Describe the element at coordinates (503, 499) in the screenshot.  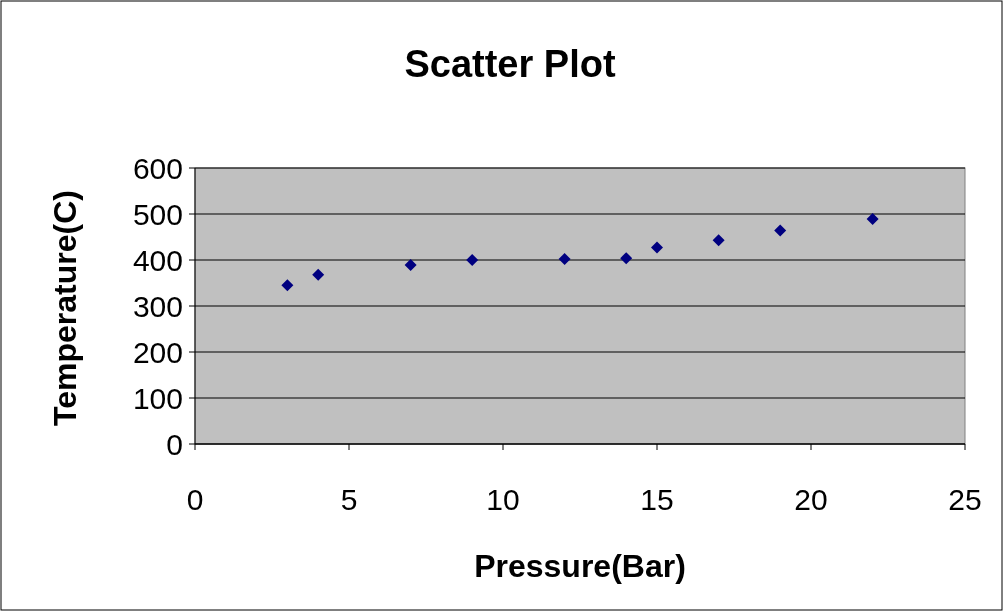
I see `x-tick-label: 10` at that location.